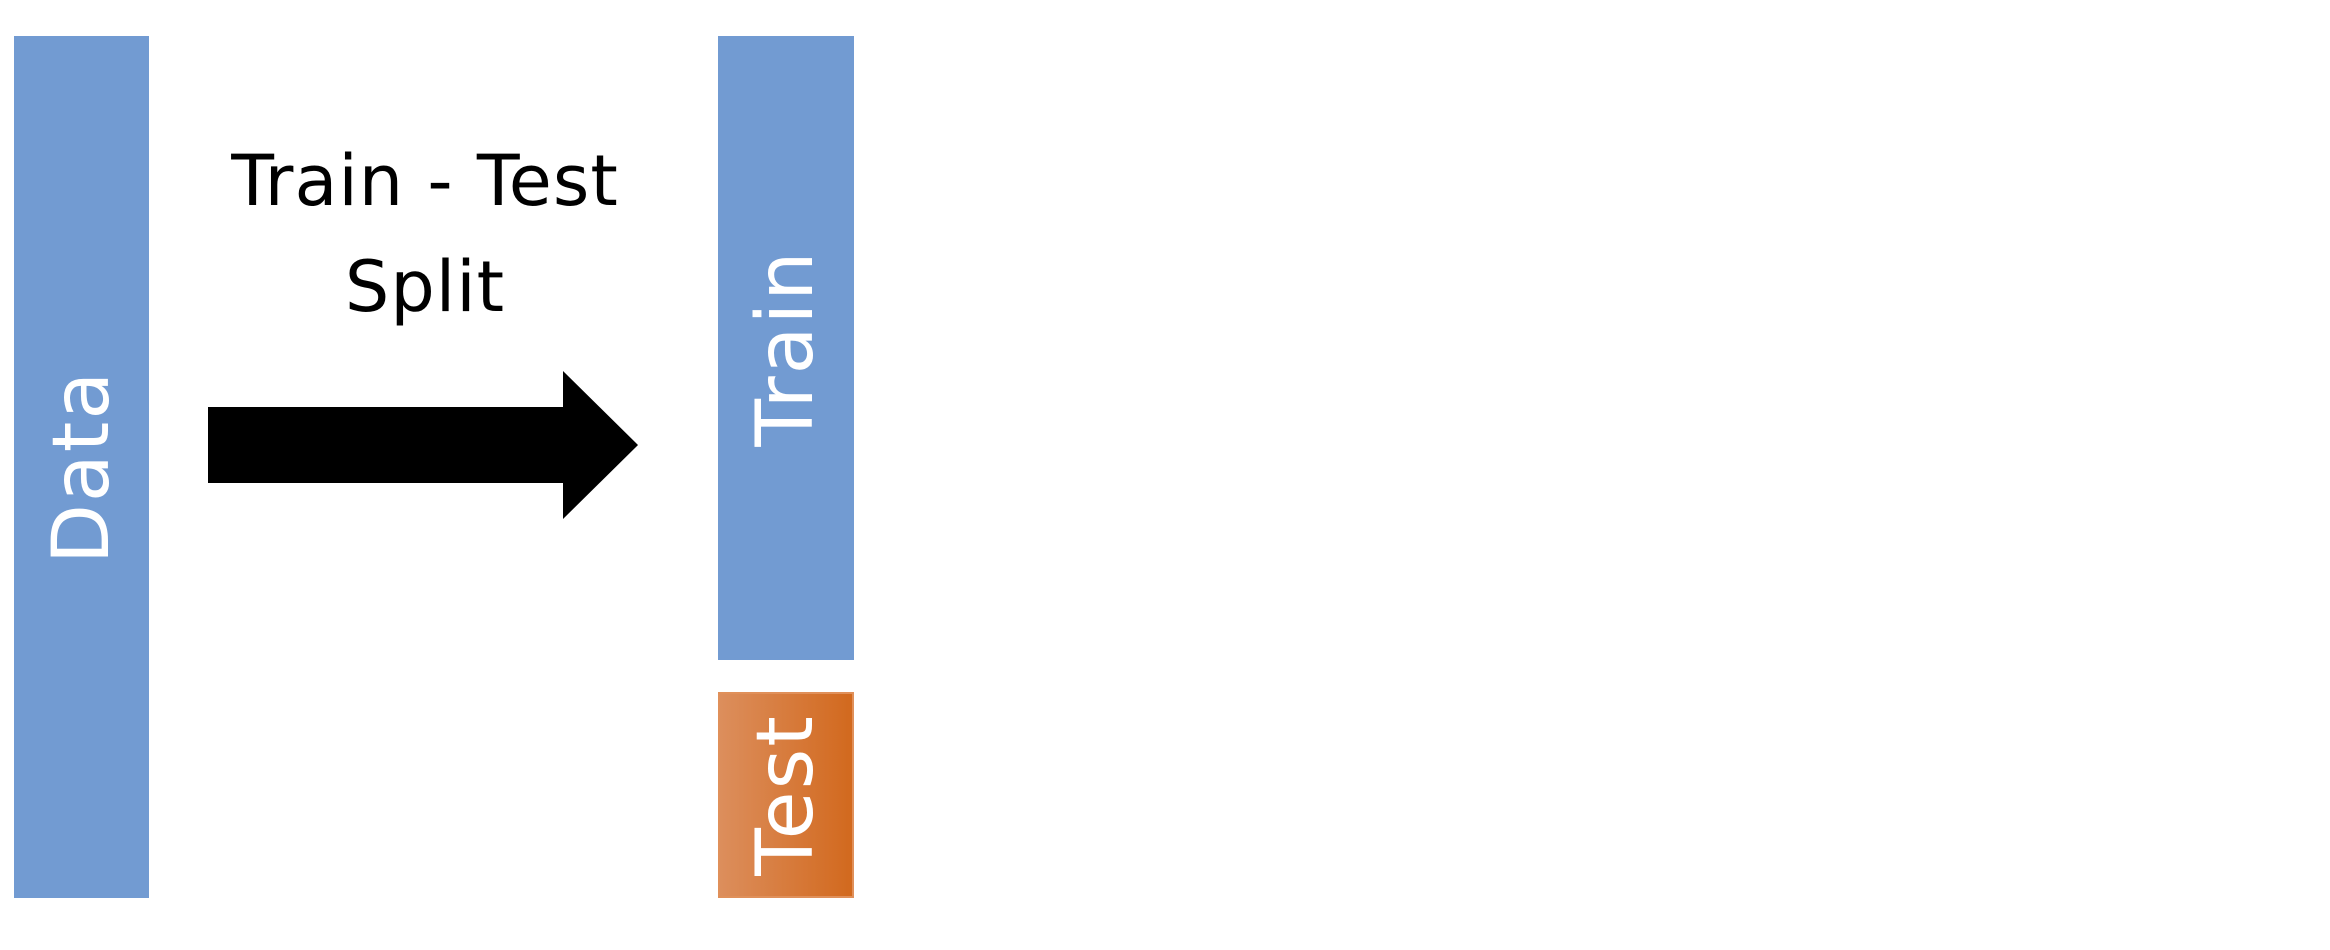 The image size is (2330, 950). I want to click on train-label: Train, so click(786, 348).